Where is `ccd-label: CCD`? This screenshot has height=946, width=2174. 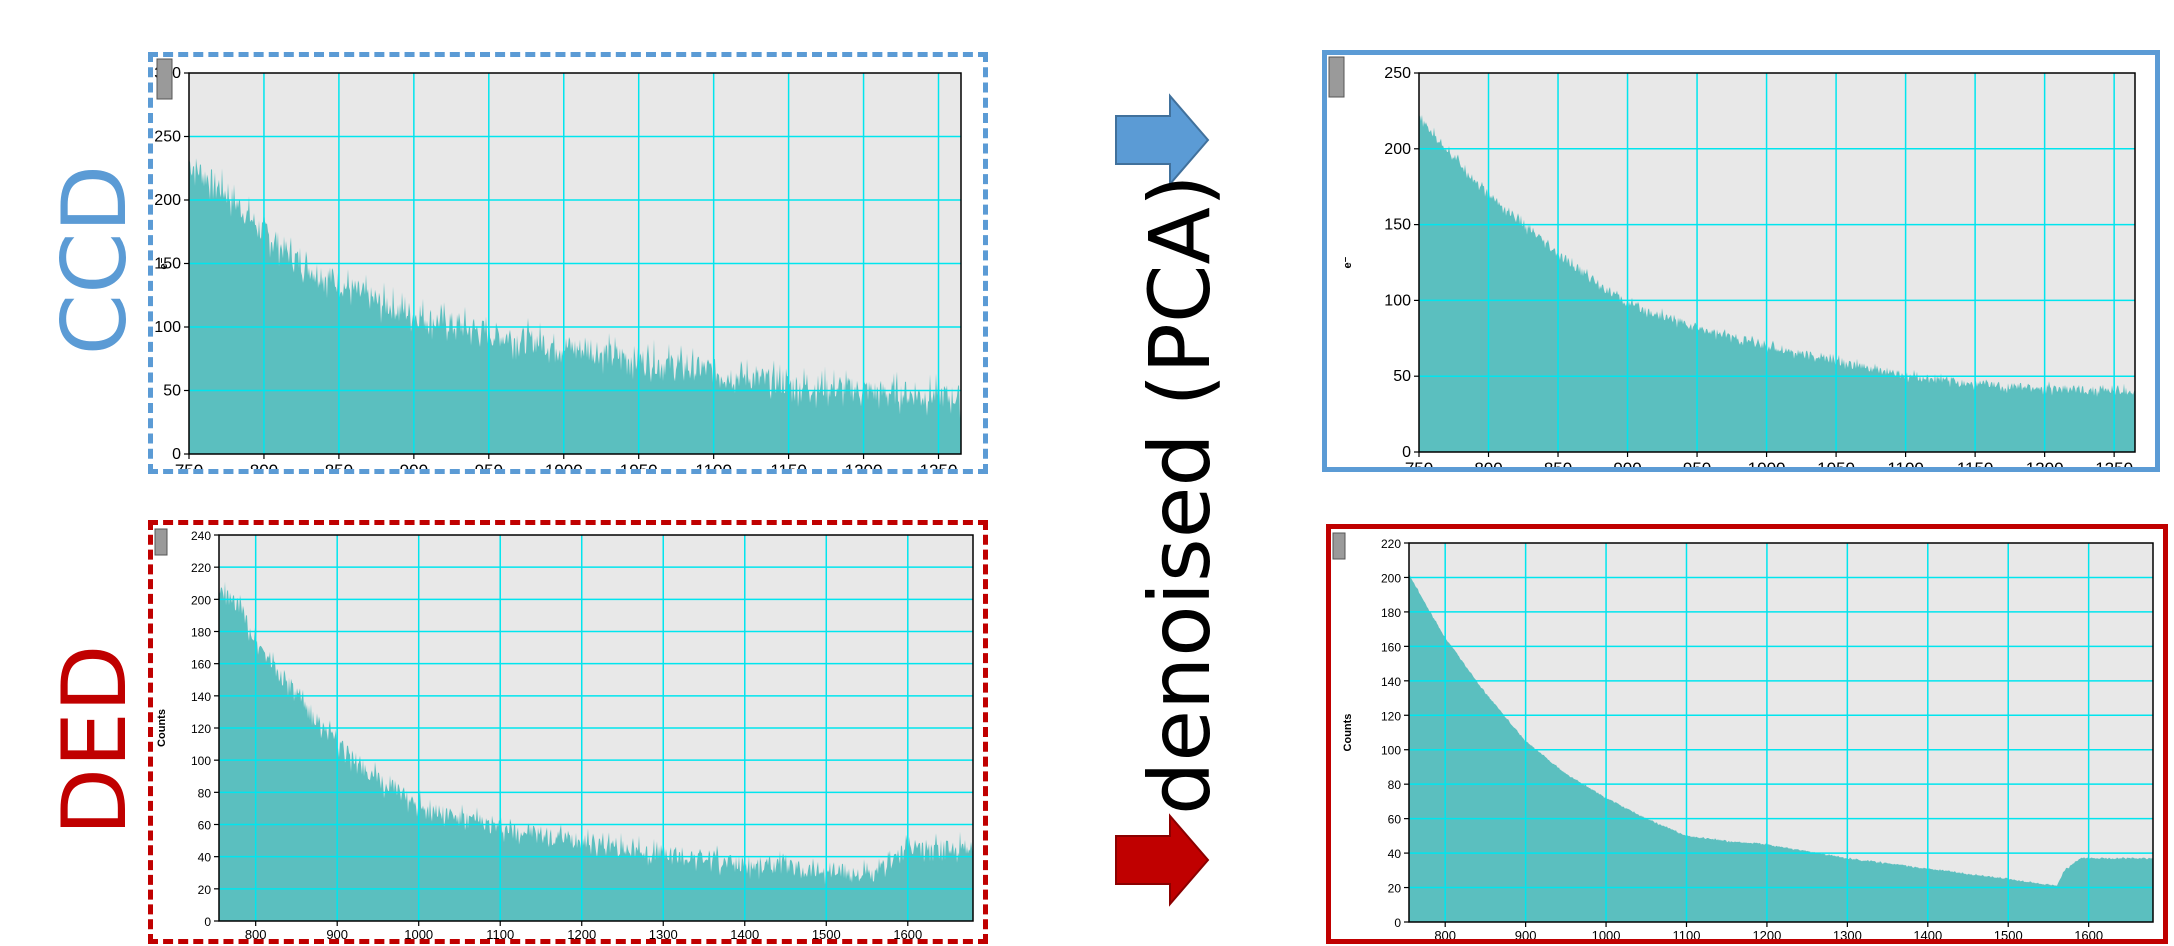 ccd-label: CCD is located at coordinates (94, 260).